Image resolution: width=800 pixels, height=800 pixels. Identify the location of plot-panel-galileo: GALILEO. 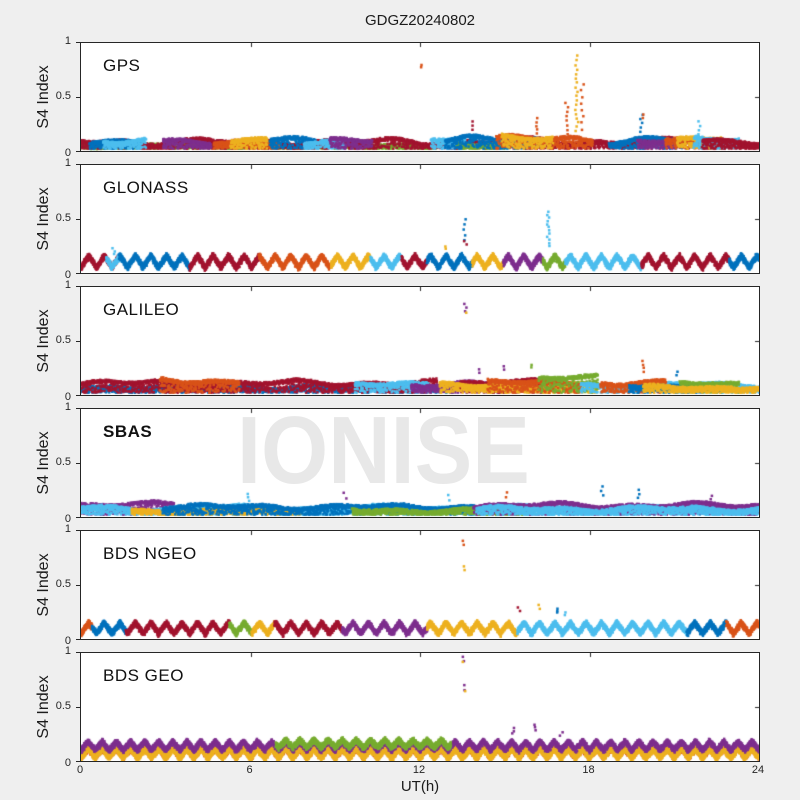
(420, 341).